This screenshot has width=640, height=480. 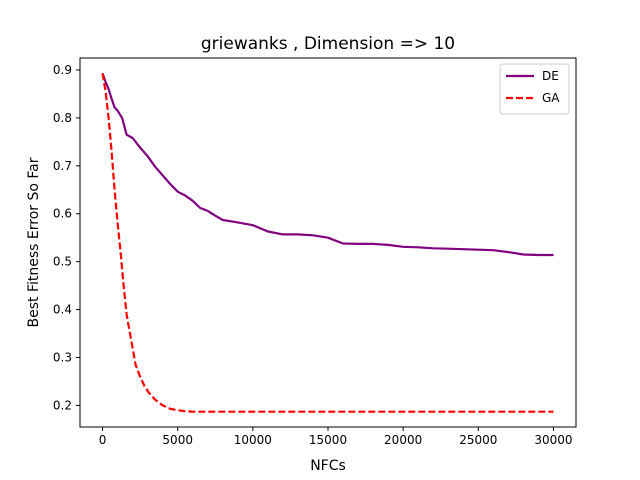 What do you see at coordinates (62, 166) in the screenshot?
I see `y-tick-label: 0.7` at bounding box center [62, 166].